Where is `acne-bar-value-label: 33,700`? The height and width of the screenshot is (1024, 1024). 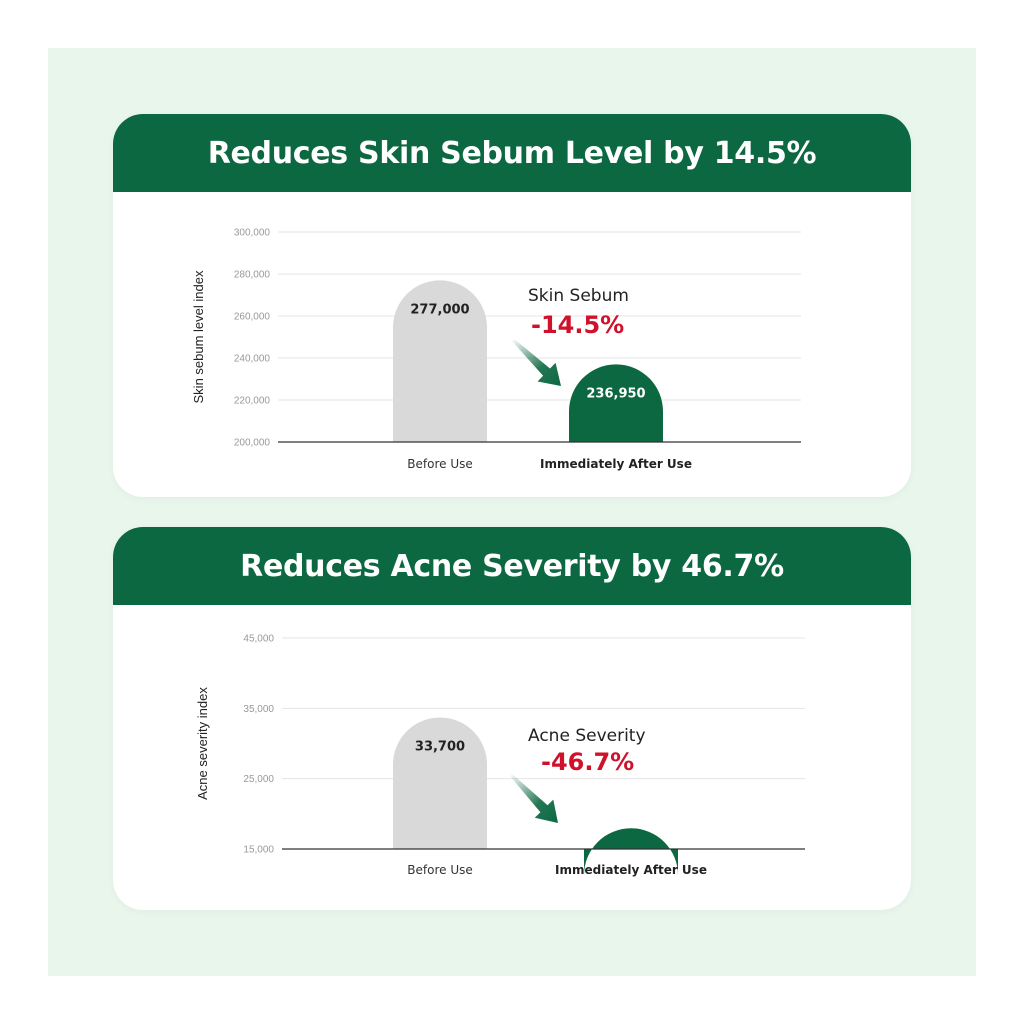
acne-bar-value-label: 33,700 is located at coordinates (440, 746).